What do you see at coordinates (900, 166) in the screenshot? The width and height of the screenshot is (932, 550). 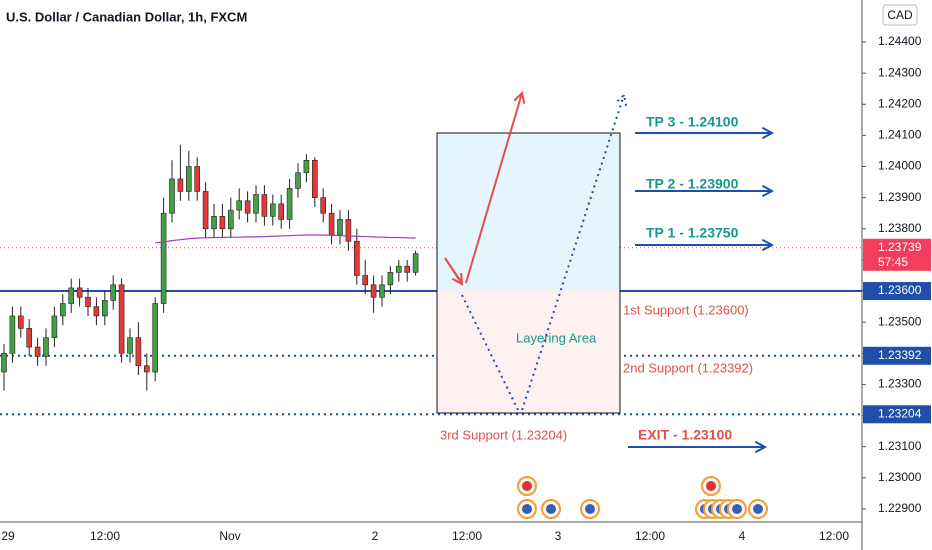 I see `y-tick-label: 1.24000` at bounding box center [900, 166].